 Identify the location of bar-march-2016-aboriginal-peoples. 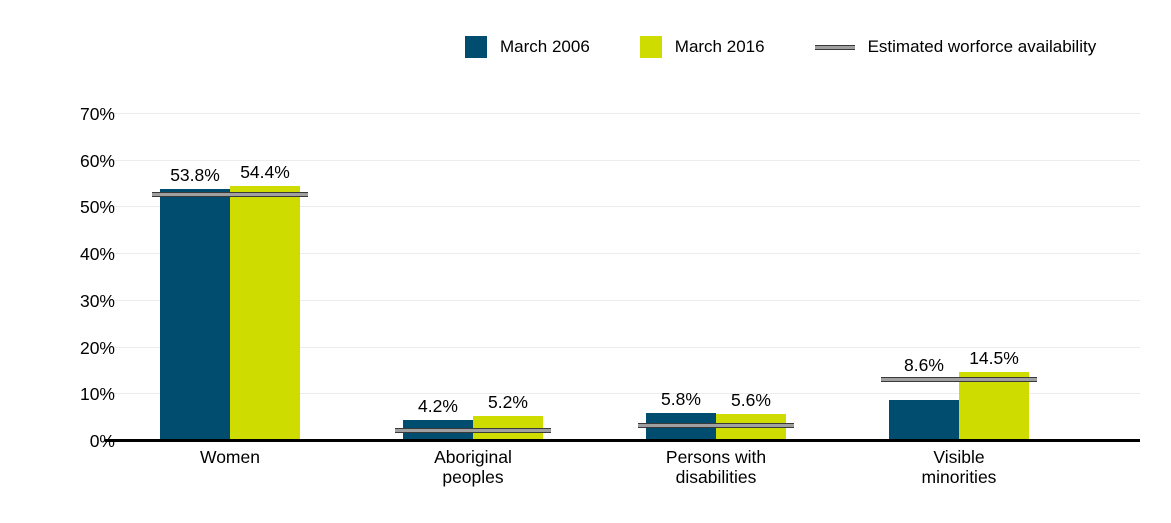
(508, 427).